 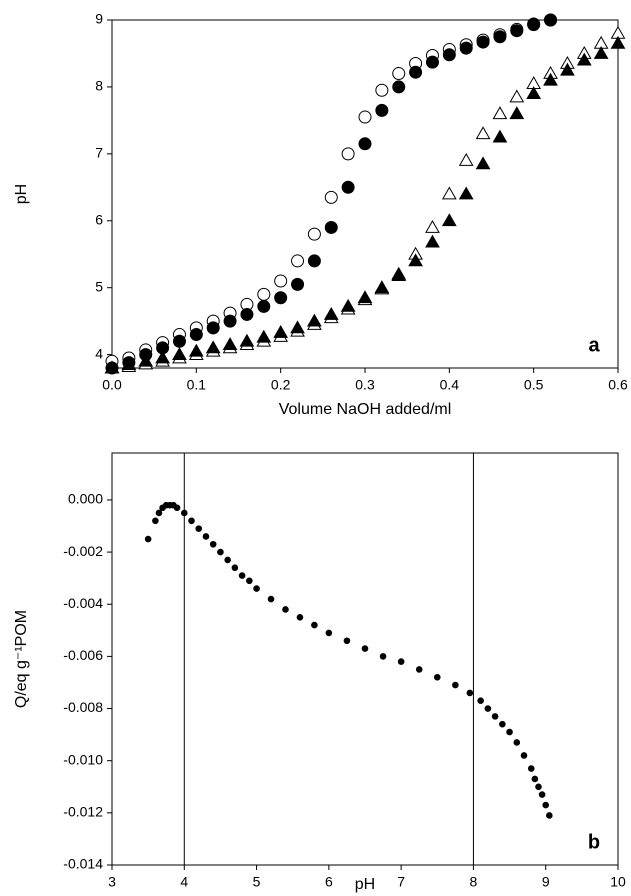 I want to click on x-tick-label: 8, so click(x=474, y=882).